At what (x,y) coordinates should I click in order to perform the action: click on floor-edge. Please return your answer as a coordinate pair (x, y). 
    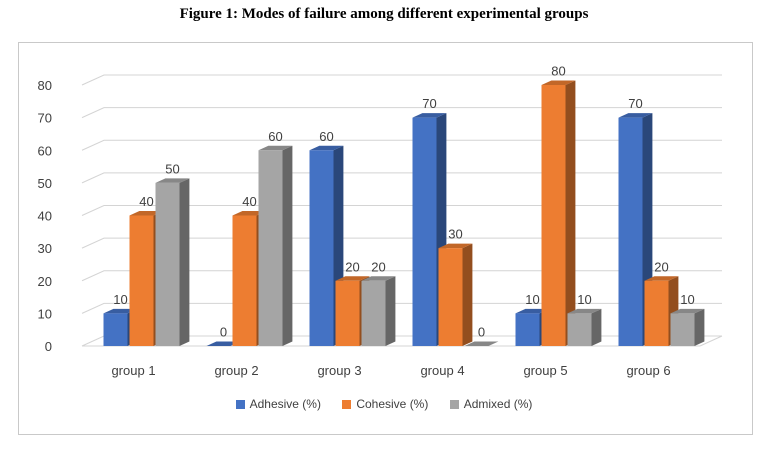
    Looking at the image, I should click on (711, 341).